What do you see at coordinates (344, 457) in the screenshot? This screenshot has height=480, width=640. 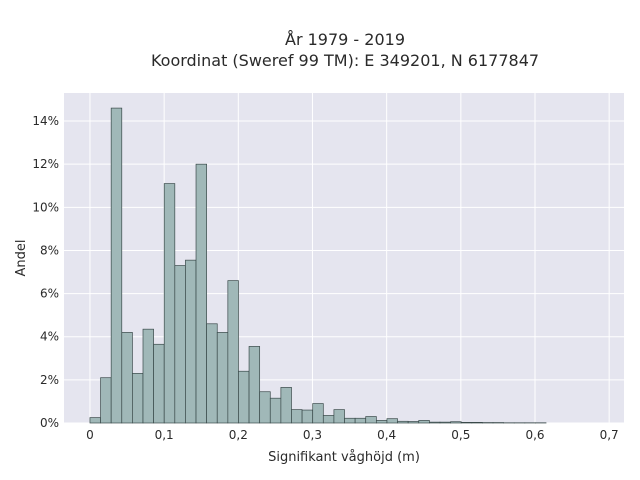 I see `x-axis-label: Signifikant våghöjd (m)` at bounding box center [344, 457].